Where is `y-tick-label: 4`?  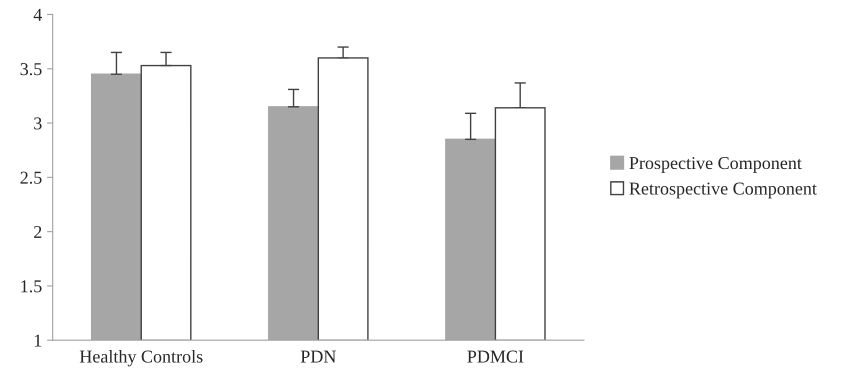 y-tick-label: 4 is located at coordinates (38, 14).